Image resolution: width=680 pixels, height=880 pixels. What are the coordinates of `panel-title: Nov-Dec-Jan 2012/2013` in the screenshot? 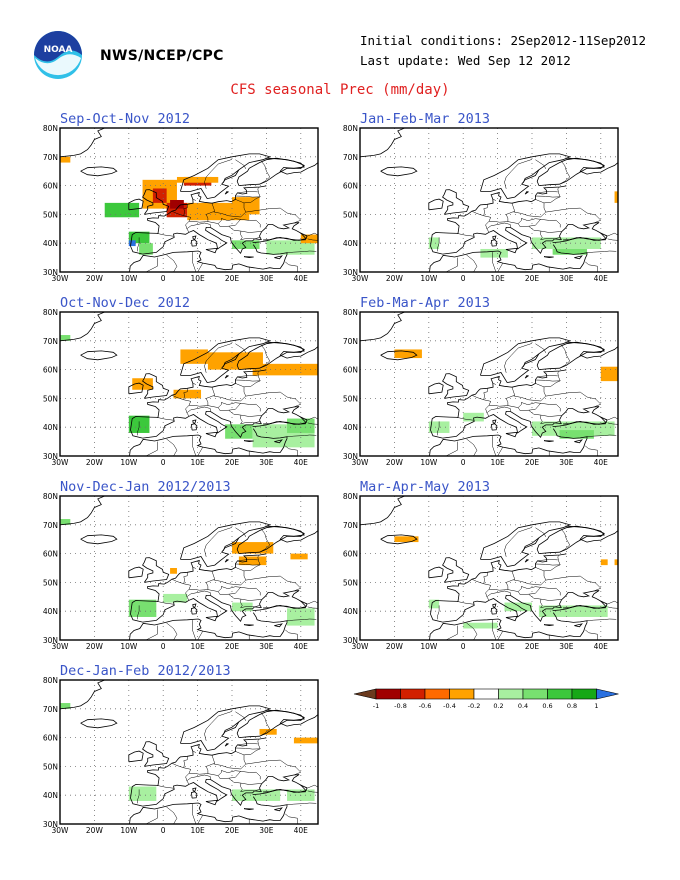 It's located at (145, 487).